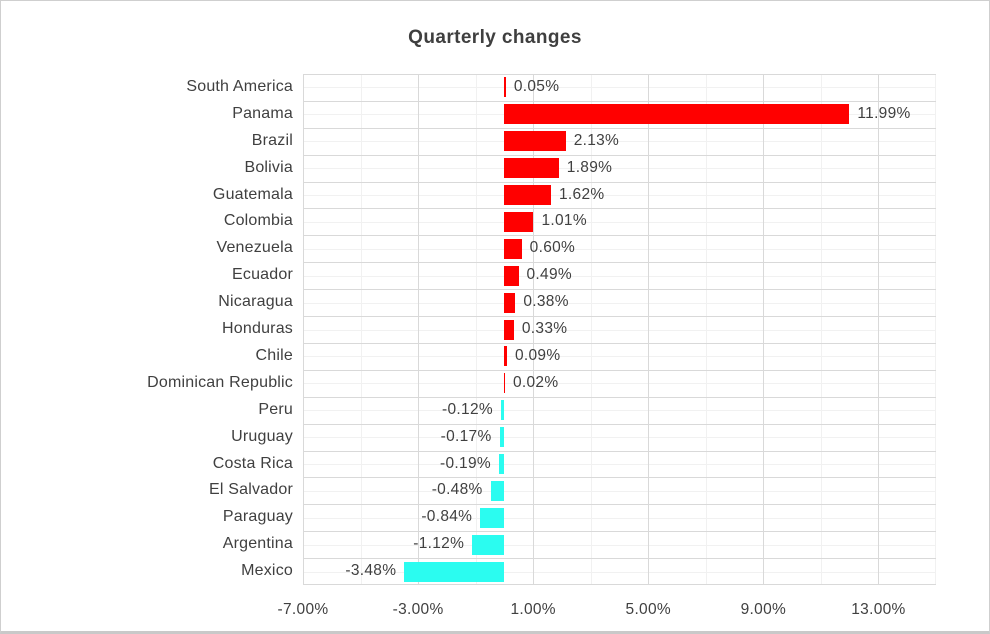 Image resolution: width=990 pixels, height=634 pixels. Describe the element at coordinates (252, 463) in the screenshot. I see `category-label: Costa Rica` at that location.